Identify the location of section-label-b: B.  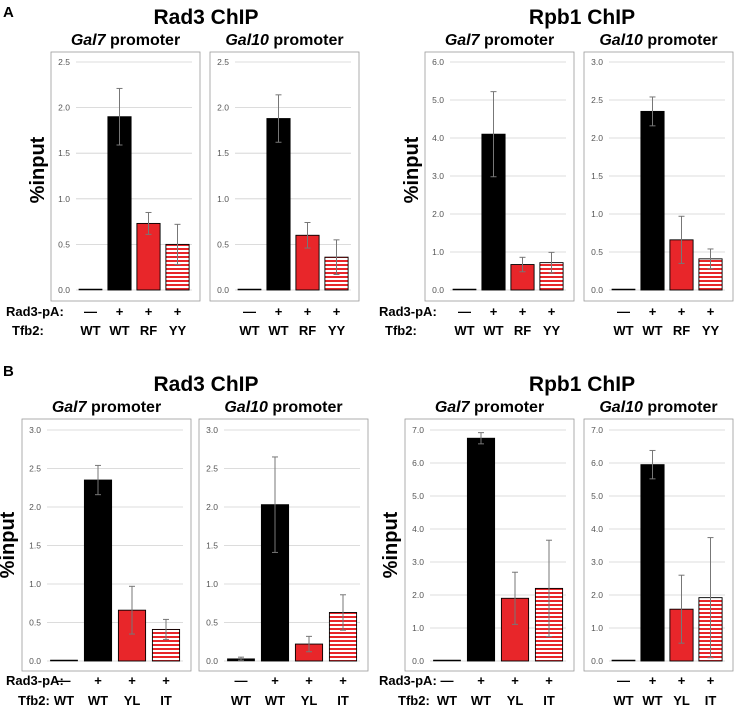
(8, 371).